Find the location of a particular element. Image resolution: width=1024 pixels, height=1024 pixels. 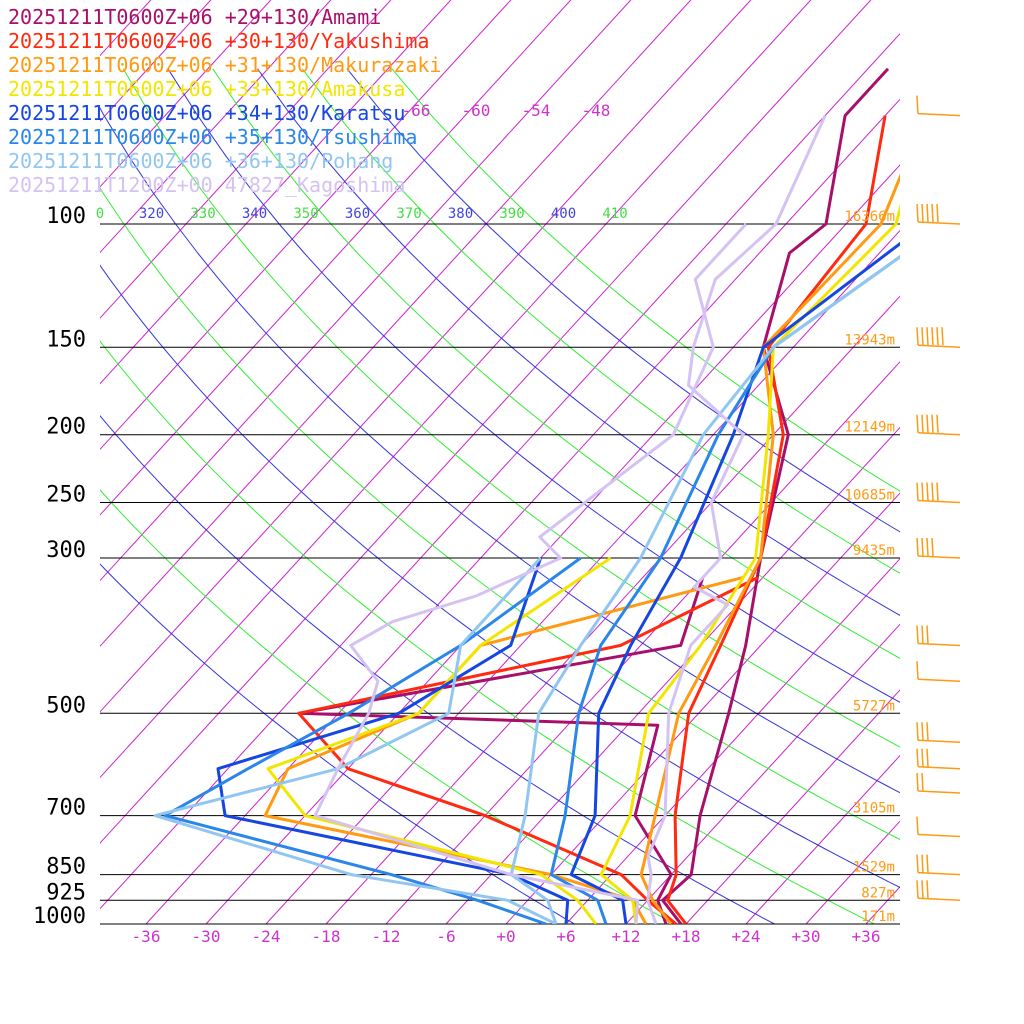

theta-label: 0 is located at coordinates (100, 214).